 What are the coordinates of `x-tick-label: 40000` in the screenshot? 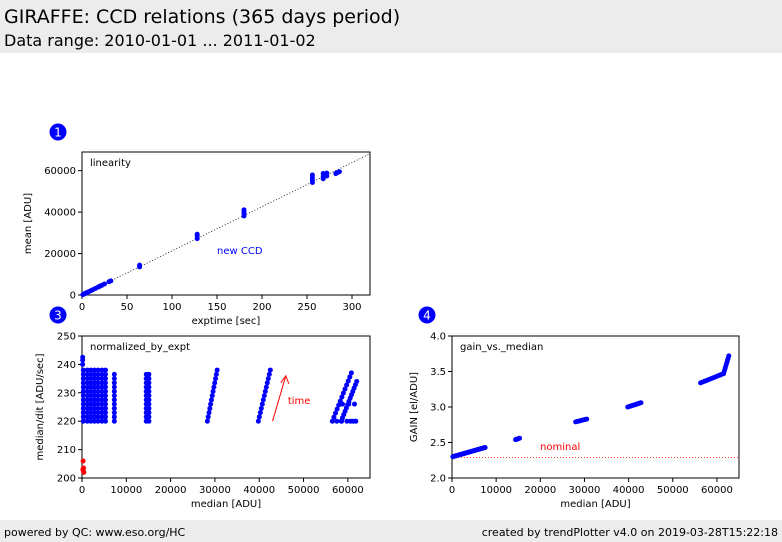 It's located at (259, 490).